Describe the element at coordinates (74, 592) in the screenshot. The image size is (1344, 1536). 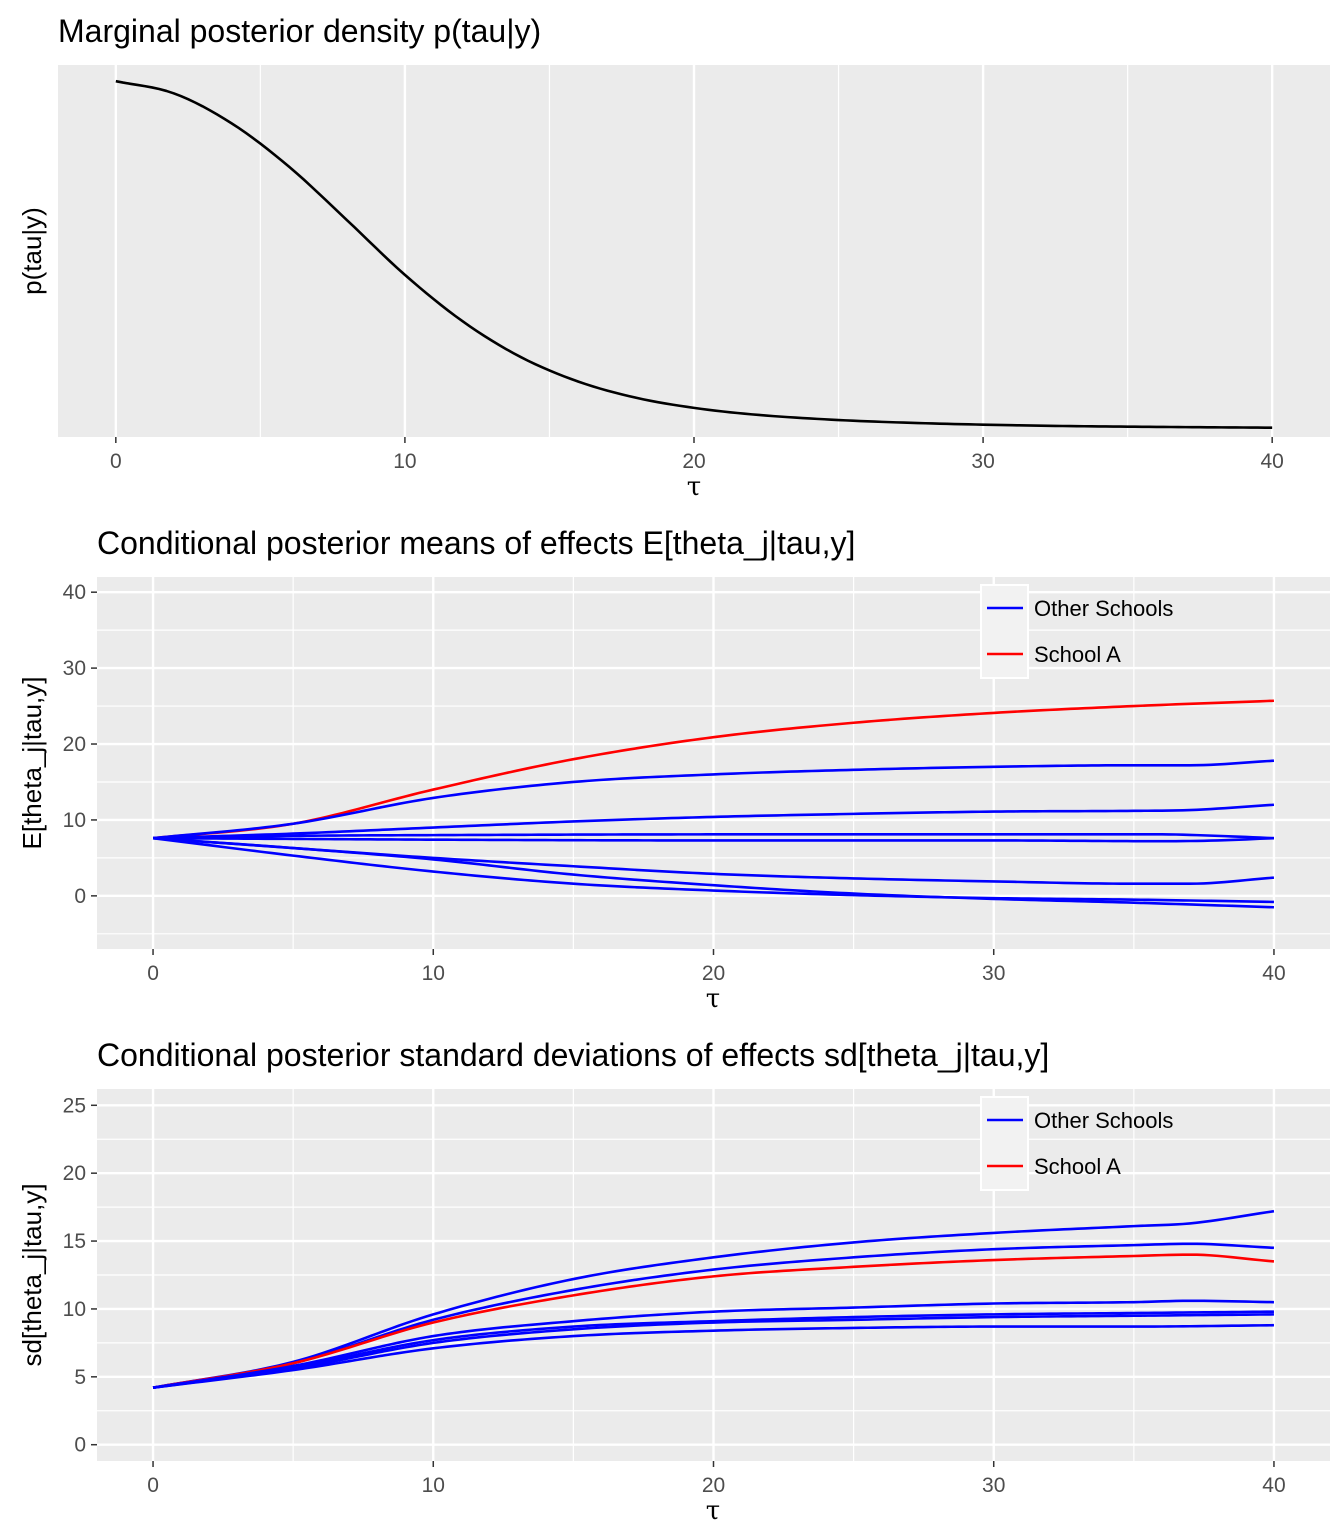
I see `means-y-tick-label: 40` at that location.